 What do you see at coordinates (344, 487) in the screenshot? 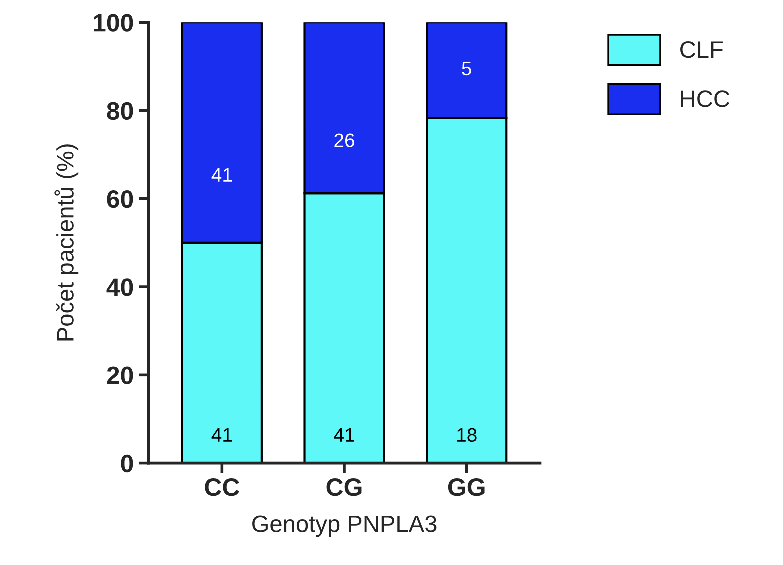
I see `x-tick-label: CG` at bounding box center [344, 487].